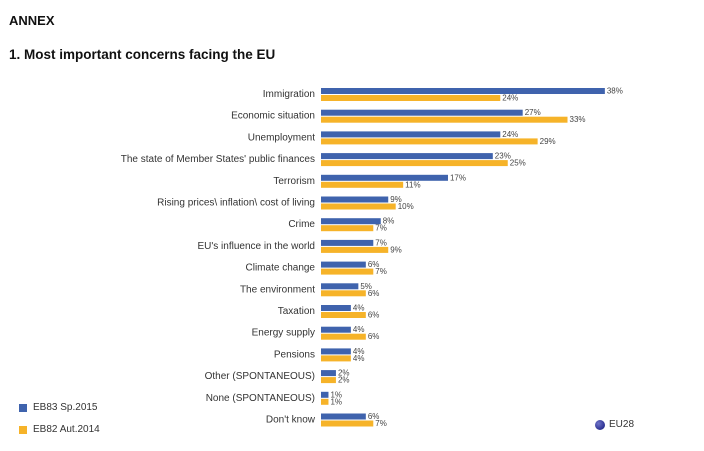 Image resolution: width=704 pixels, height=451 pixels. What do you see at coordinates (294, 181) in the screenshot?
I see `category-label: Terrorism` at bounding box center [294, 181].